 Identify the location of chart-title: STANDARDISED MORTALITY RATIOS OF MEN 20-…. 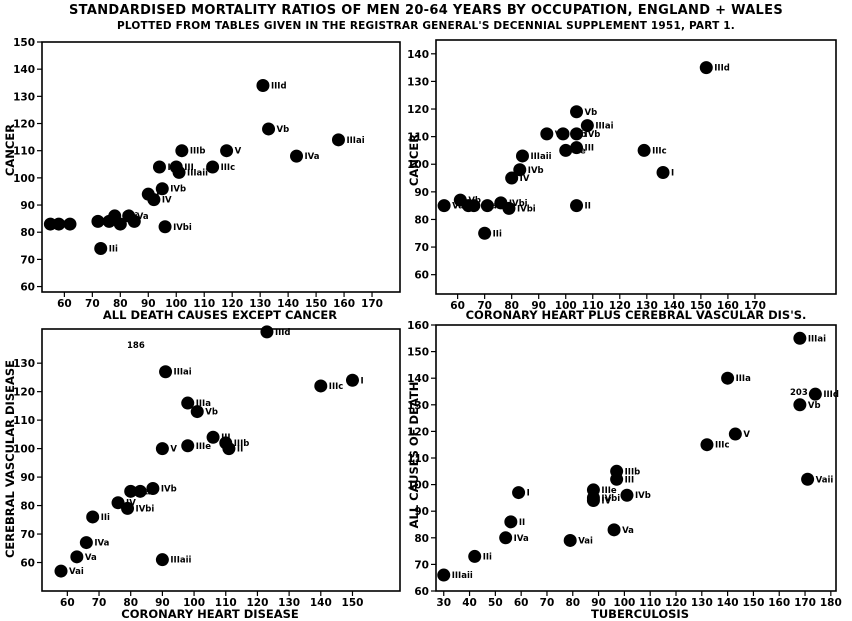
(426, 10).